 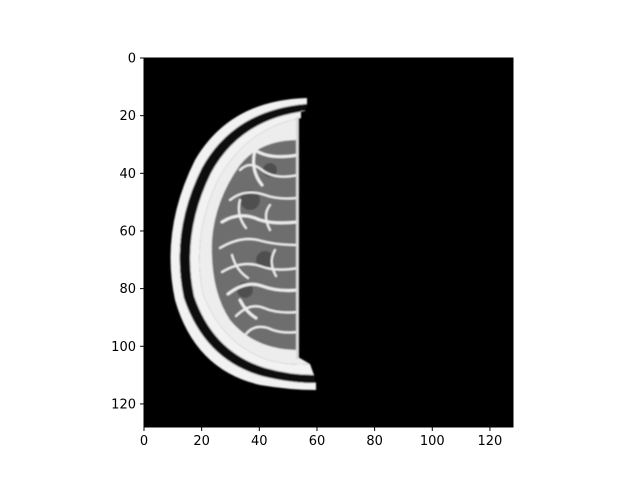 I want to click on brain-tissue, so click(x=254, y=245).